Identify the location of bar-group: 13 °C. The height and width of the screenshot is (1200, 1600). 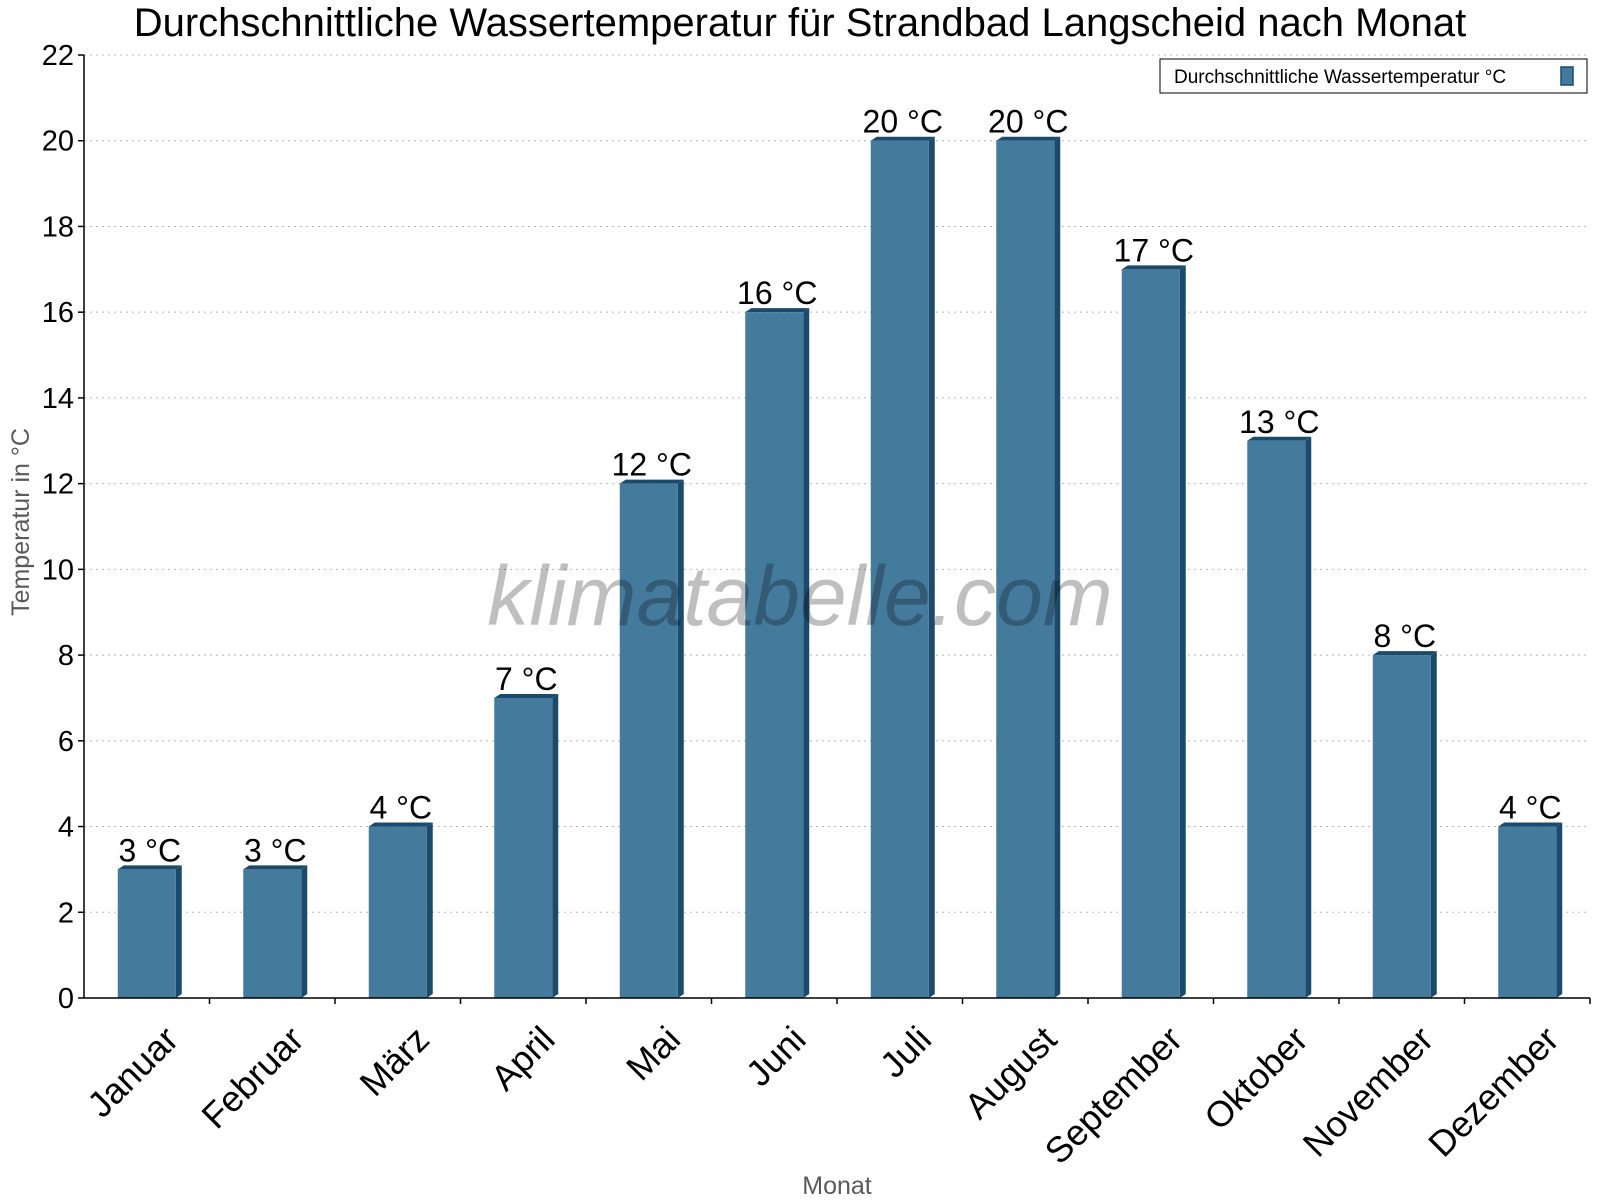
(1279, 701).